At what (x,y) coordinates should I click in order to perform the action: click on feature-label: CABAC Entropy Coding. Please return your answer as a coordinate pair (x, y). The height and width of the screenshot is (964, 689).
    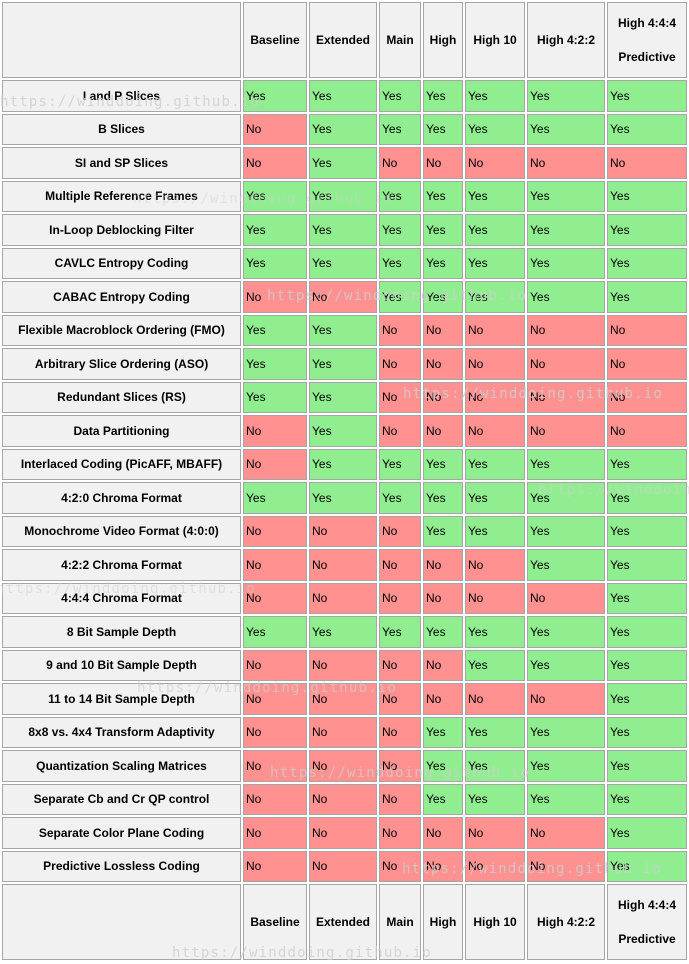
    Looking at the image, I should click on (121, 297).